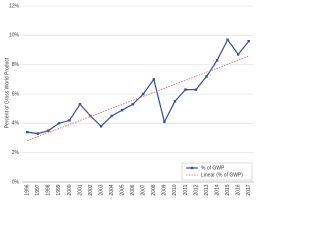  I want to click on y-tick-label: 0%, so click(16, 182).